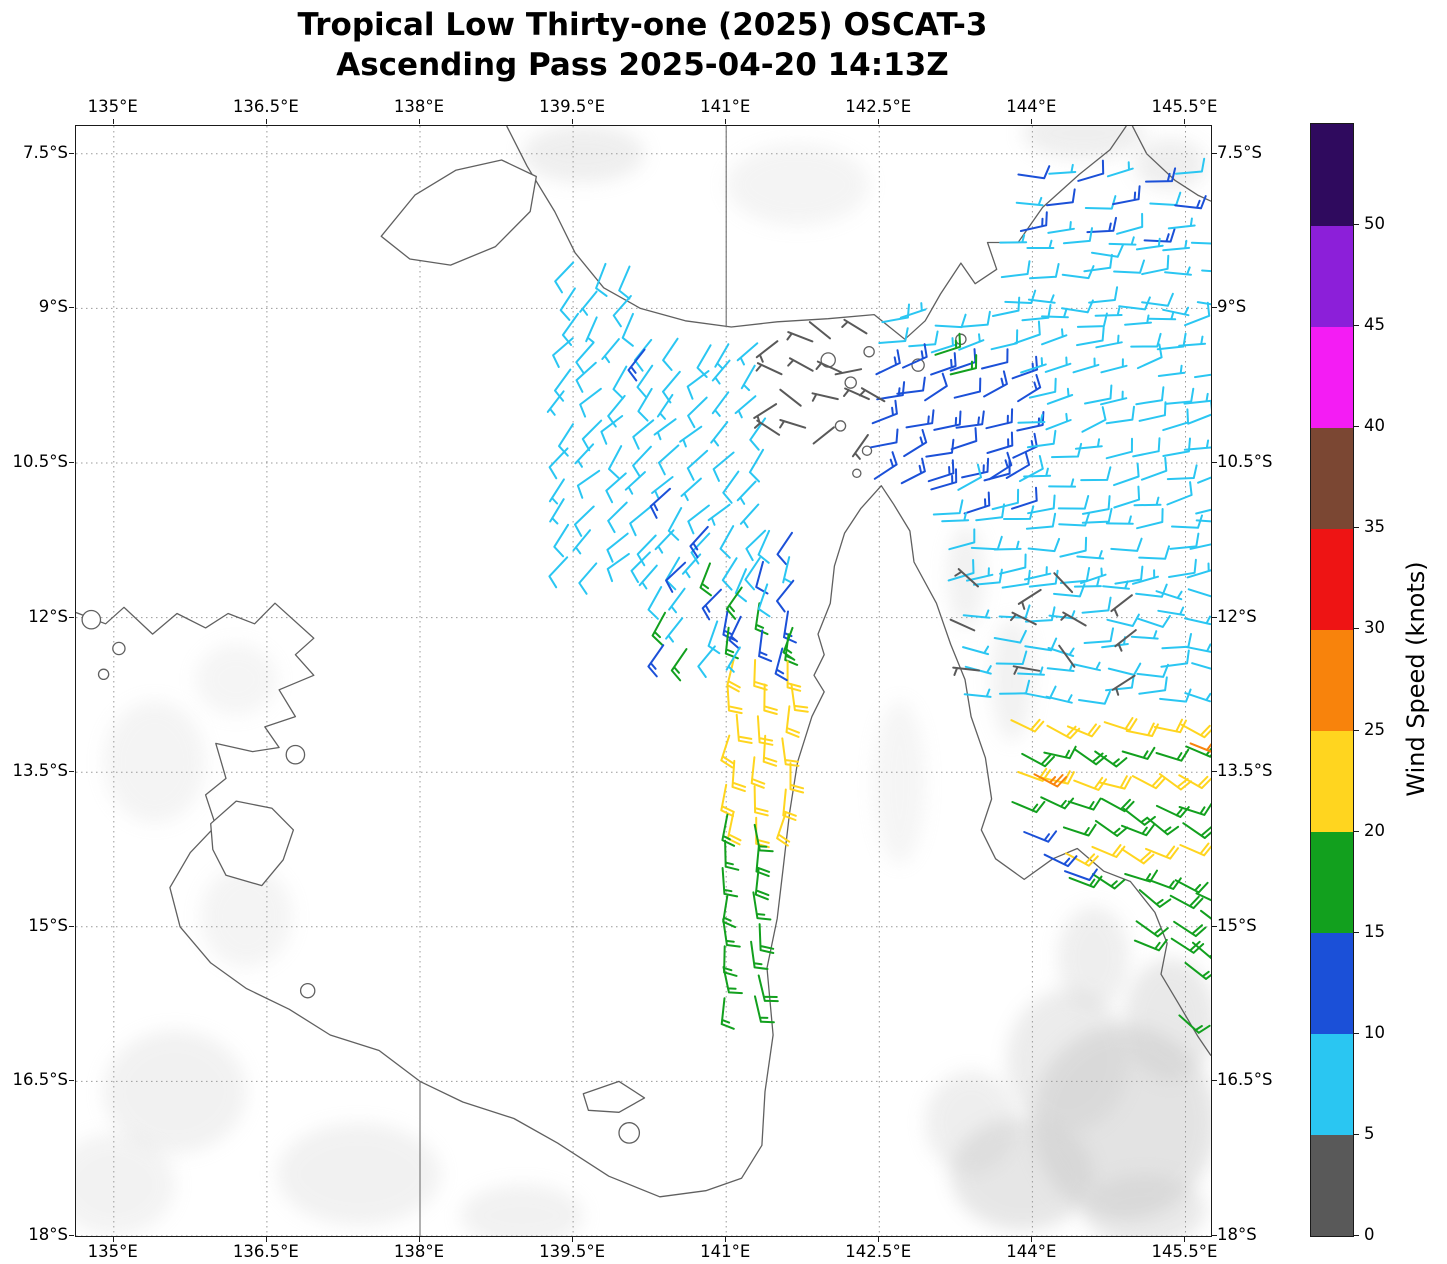  I want to click on x-tick-label: 145.5°E, so click(1184, 1251).